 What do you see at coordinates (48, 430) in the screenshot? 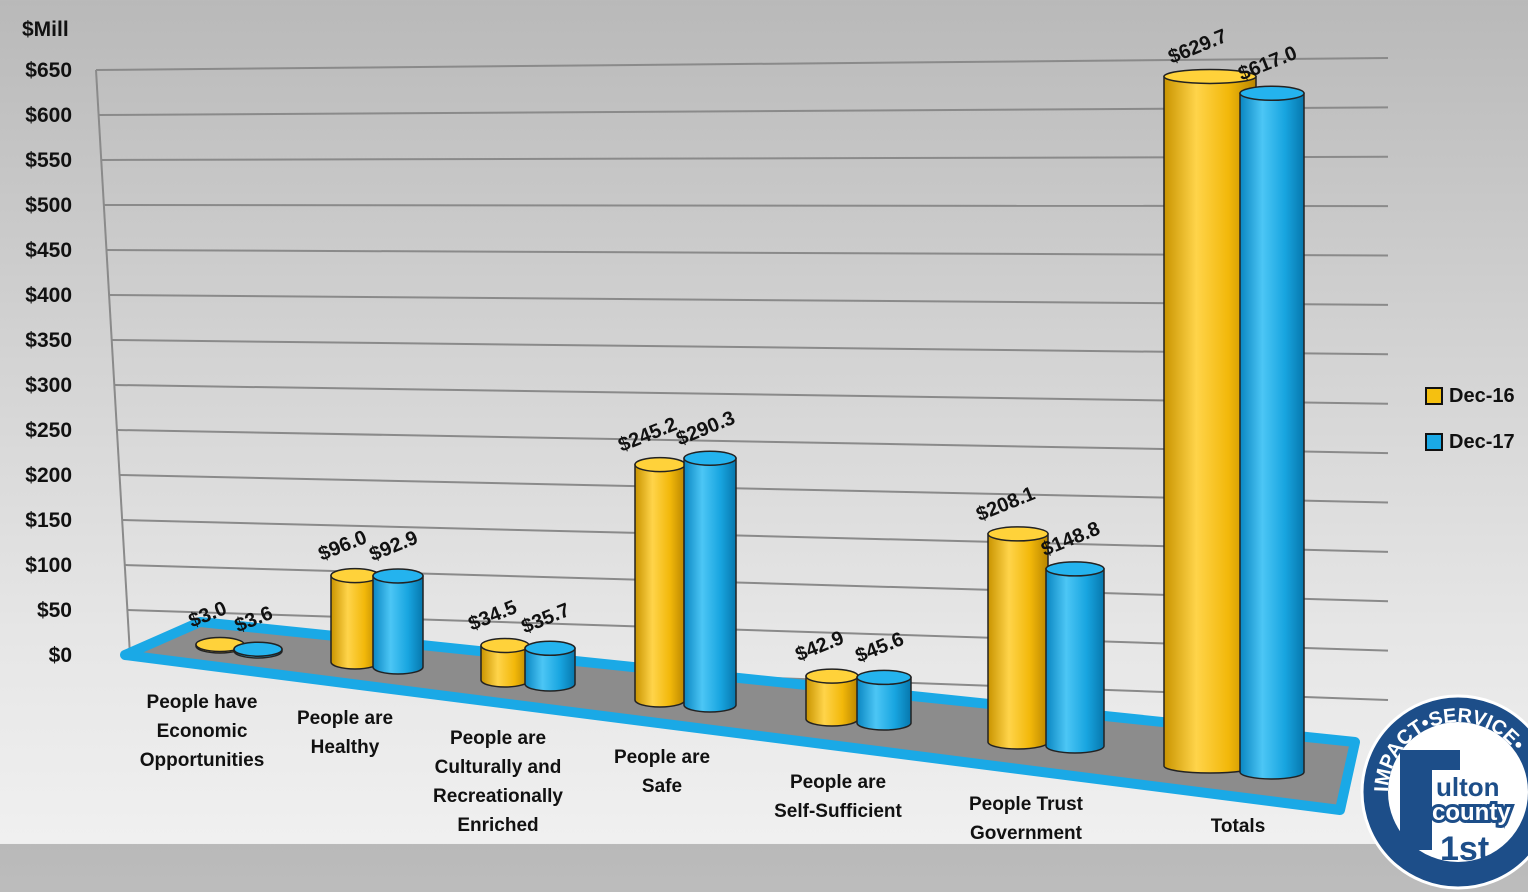
I see `y-tick-label: $250` at bounding box center [48, 430].